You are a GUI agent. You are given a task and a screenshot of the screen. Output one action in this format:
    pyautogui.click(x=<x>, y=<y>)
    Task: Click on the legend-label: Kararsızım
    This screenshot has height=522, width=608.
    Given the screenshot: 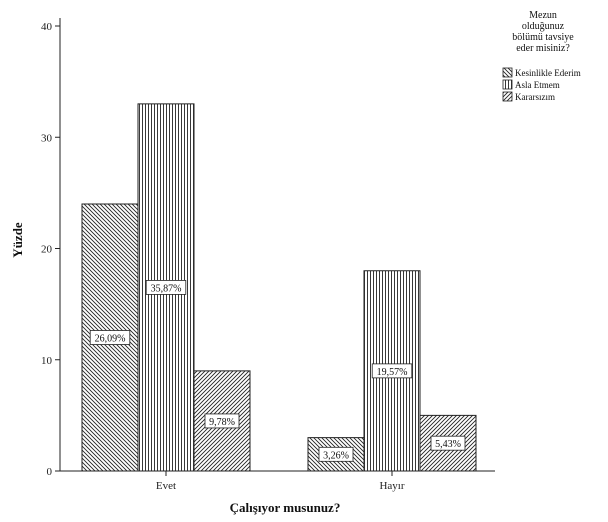 What is the action you would take?
    pyautogui.click(x=535, y=97)
    